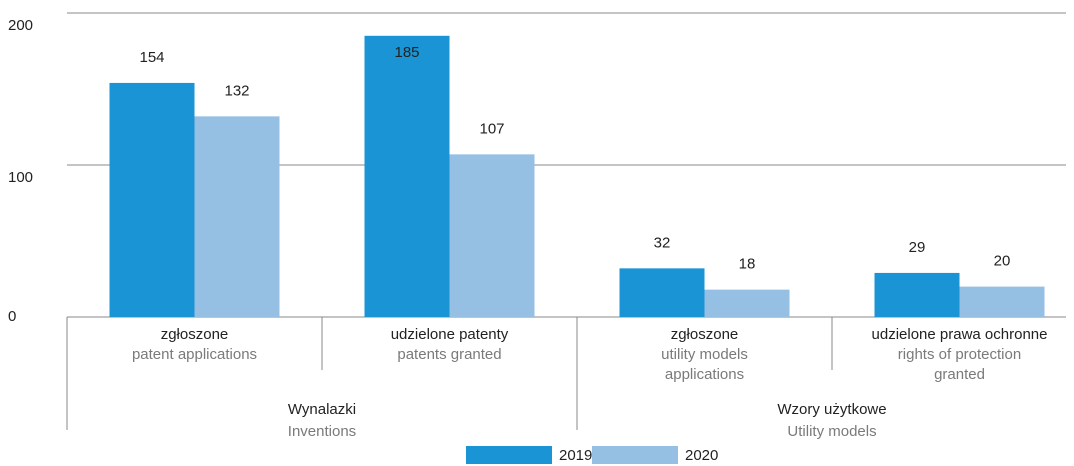 The height and width of the screenshot is (466, 1074). What do you see at coordinates (236, 90) in the screenshot?
I see `value-label: 132` at bounding box center [236, 90].